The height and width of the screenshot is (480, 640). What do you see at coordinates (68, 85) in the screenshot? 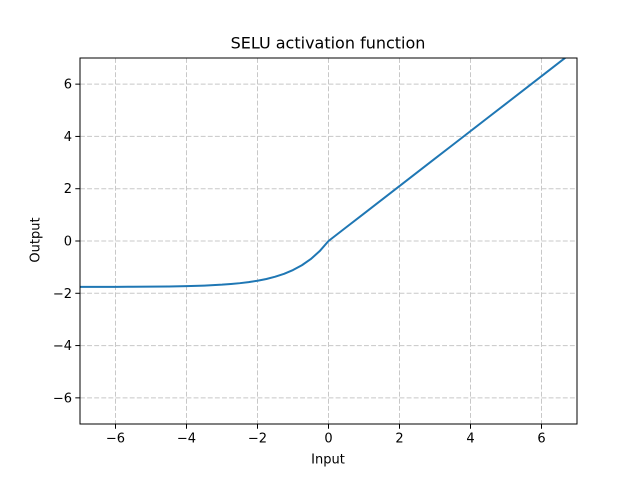
I see `y-tick-label: 6` at bounding box center [68, 85].